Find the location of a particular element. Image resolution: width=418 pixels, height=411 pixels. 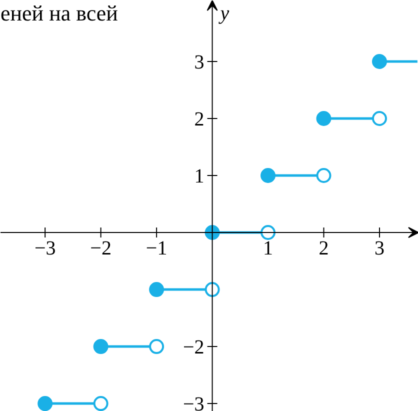

y-axis-title: y is located at coordinates (224, 13).